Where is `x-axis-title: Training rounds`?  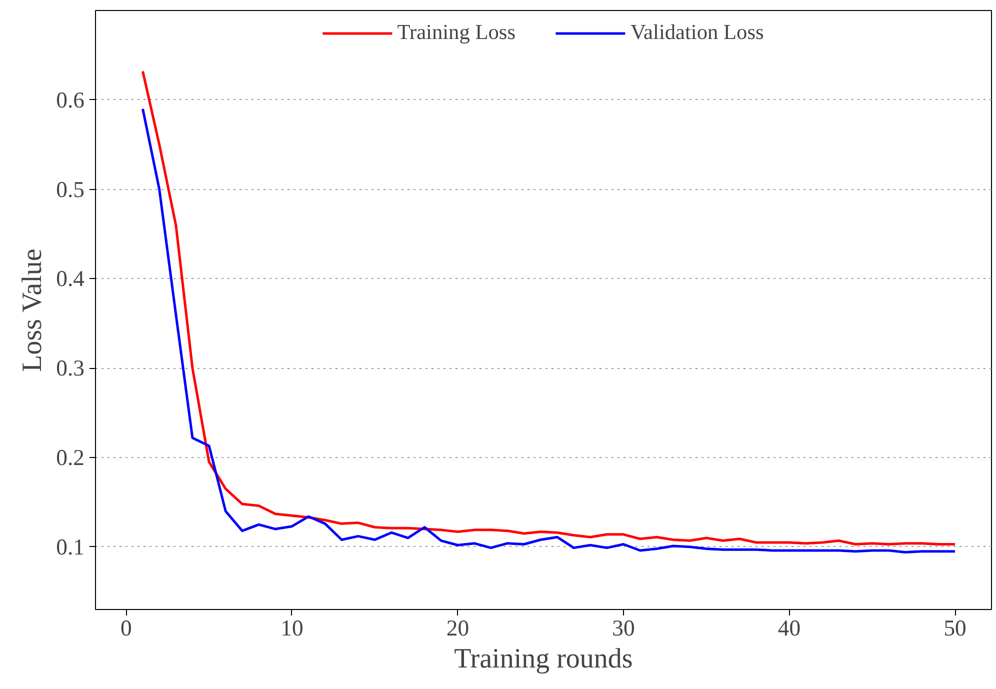
x-axis-title: Training rounds is located at coordinates (543, 659).